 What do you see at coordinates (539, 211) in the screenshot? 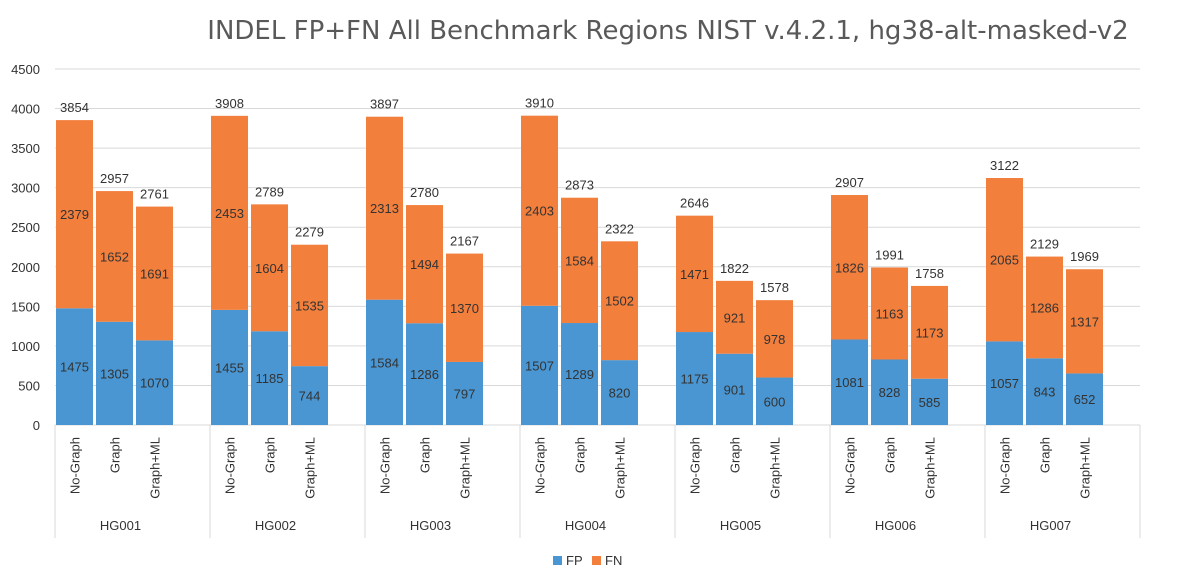
I see `data-label-fn: 2403` at bounding box center [539, 211].